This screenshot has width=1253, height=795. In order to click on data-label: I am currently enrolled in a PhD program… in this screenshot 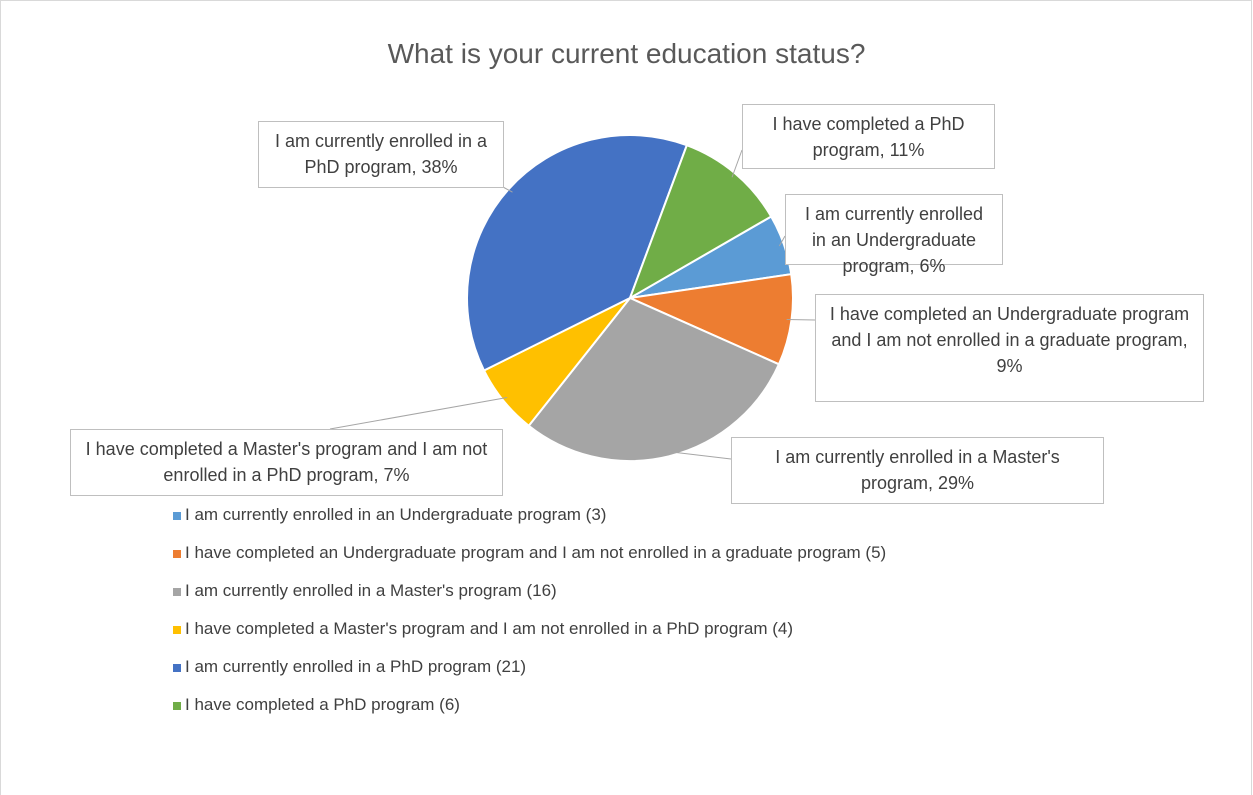, I will do `click(381, 154)`.